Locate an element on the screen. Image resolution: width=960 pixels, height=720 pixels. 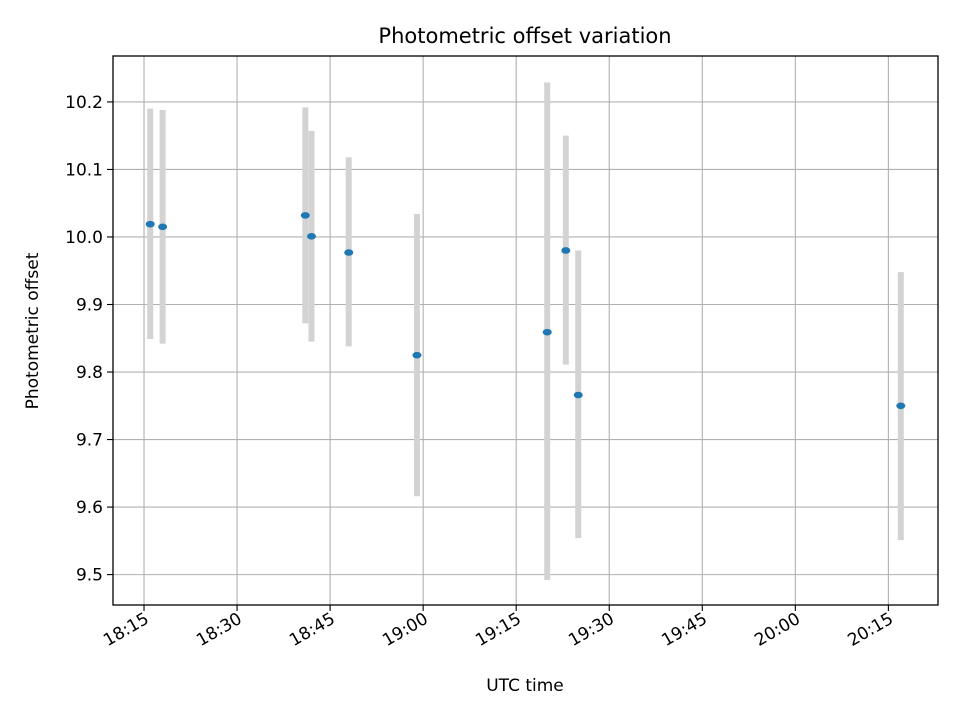
chart-title: Photometric offset variation is located at coordinates (524, 36).